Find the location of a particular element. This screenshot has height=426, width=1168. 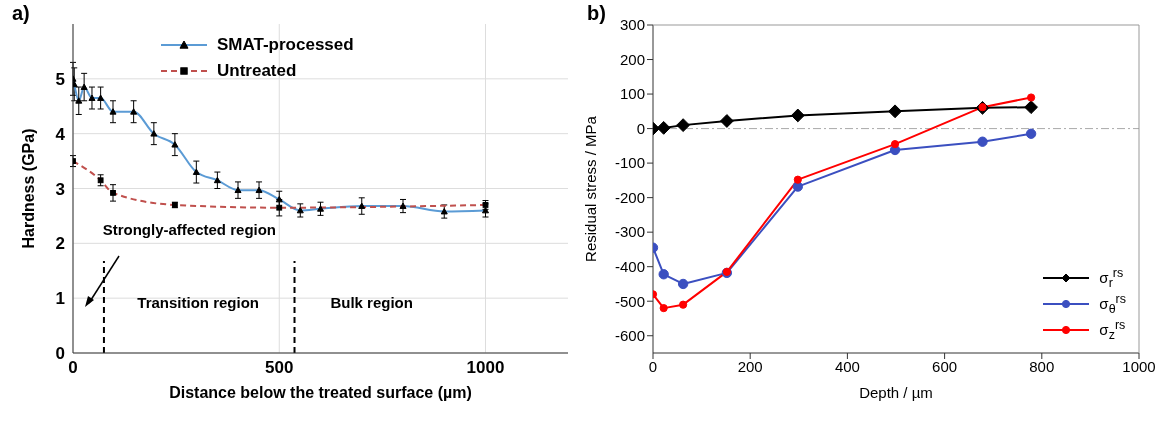

y-tick-label: -200 is located at coordinates (629, 197).